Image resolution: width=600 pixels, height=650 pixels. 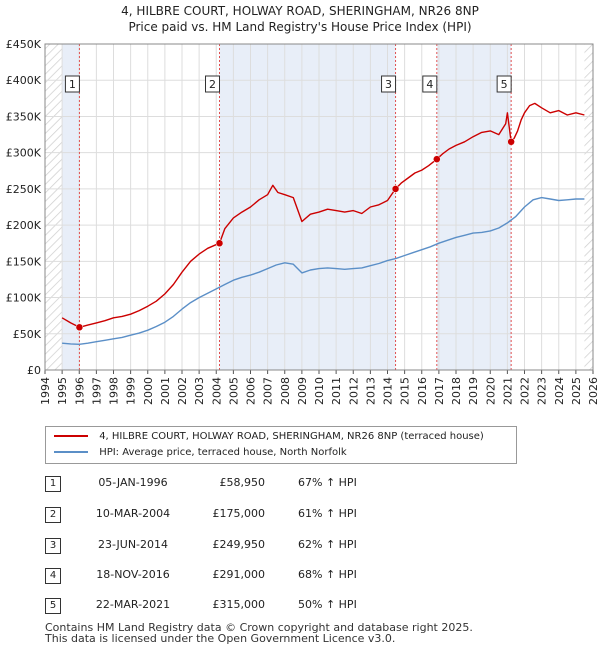 What do you see at coordinates (319, 391) in the screenshot?
I see `x-tick-label: 2010` at bounding box center [319, 391].